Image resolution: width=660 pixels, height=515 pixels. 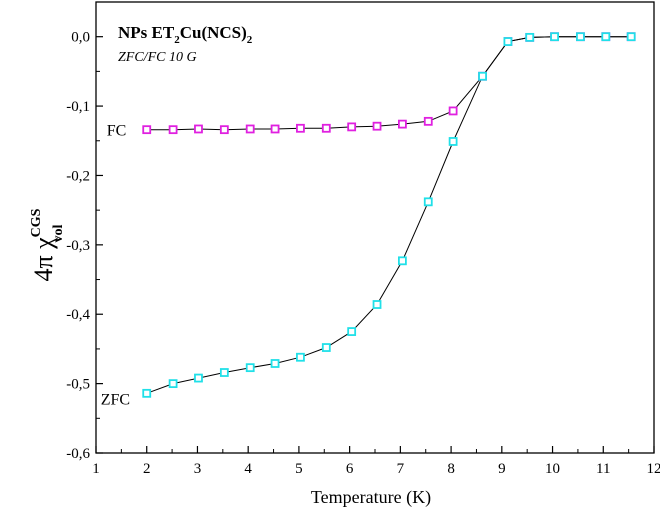 What do you see at coordinates (451, 469) in the screenshot?
I see `x-tick-label: 8` at bounding box center [451, 469].